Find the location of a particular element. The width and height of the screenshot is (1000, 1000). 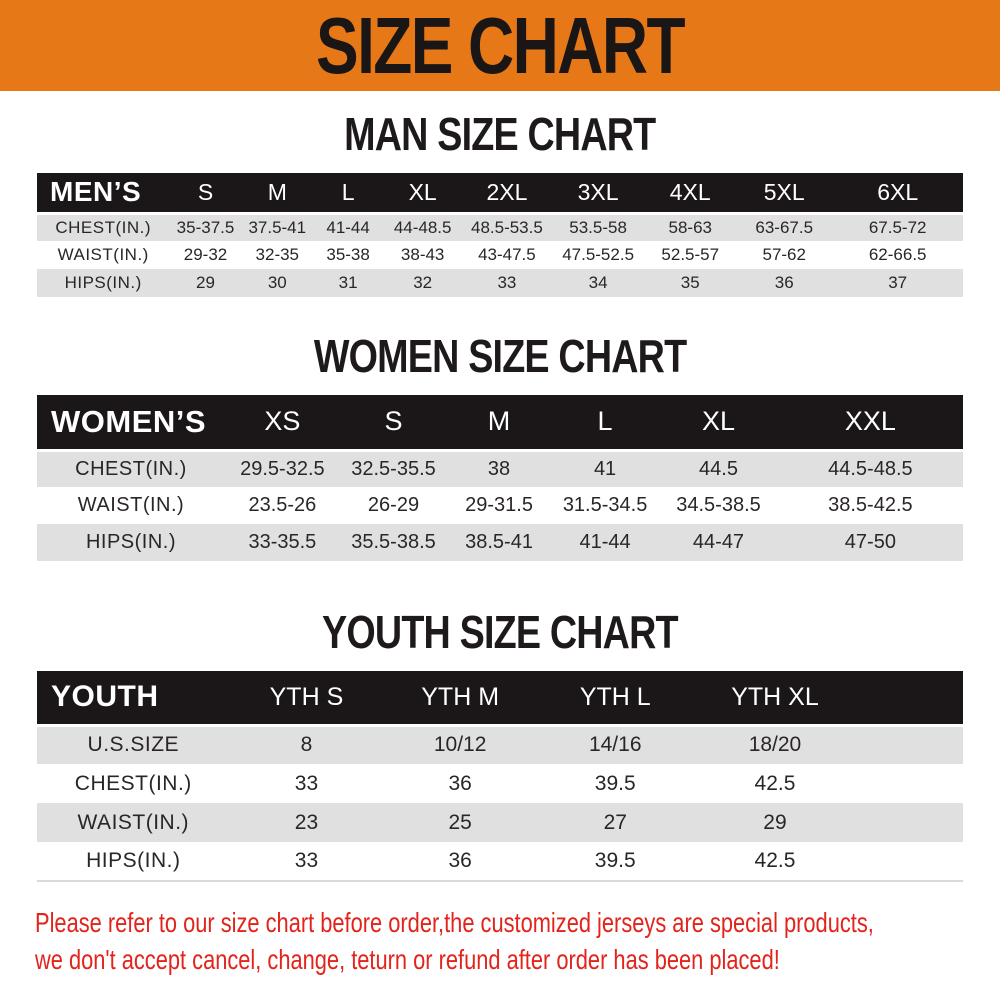

size-value-cell: 31 is located at coordinates (348, 283).